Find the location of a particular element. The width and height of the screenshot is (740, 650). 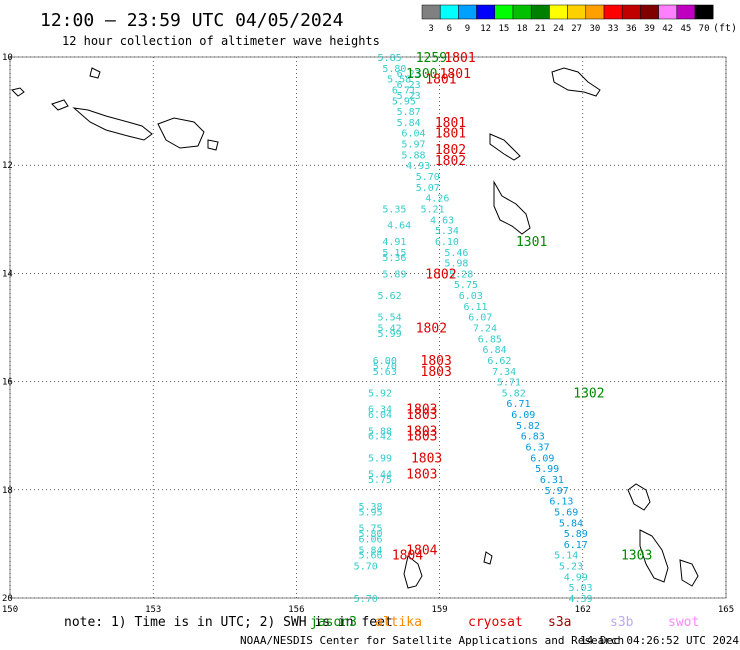

wave-height-value: 5.89 is located at coordinates (576, 534).